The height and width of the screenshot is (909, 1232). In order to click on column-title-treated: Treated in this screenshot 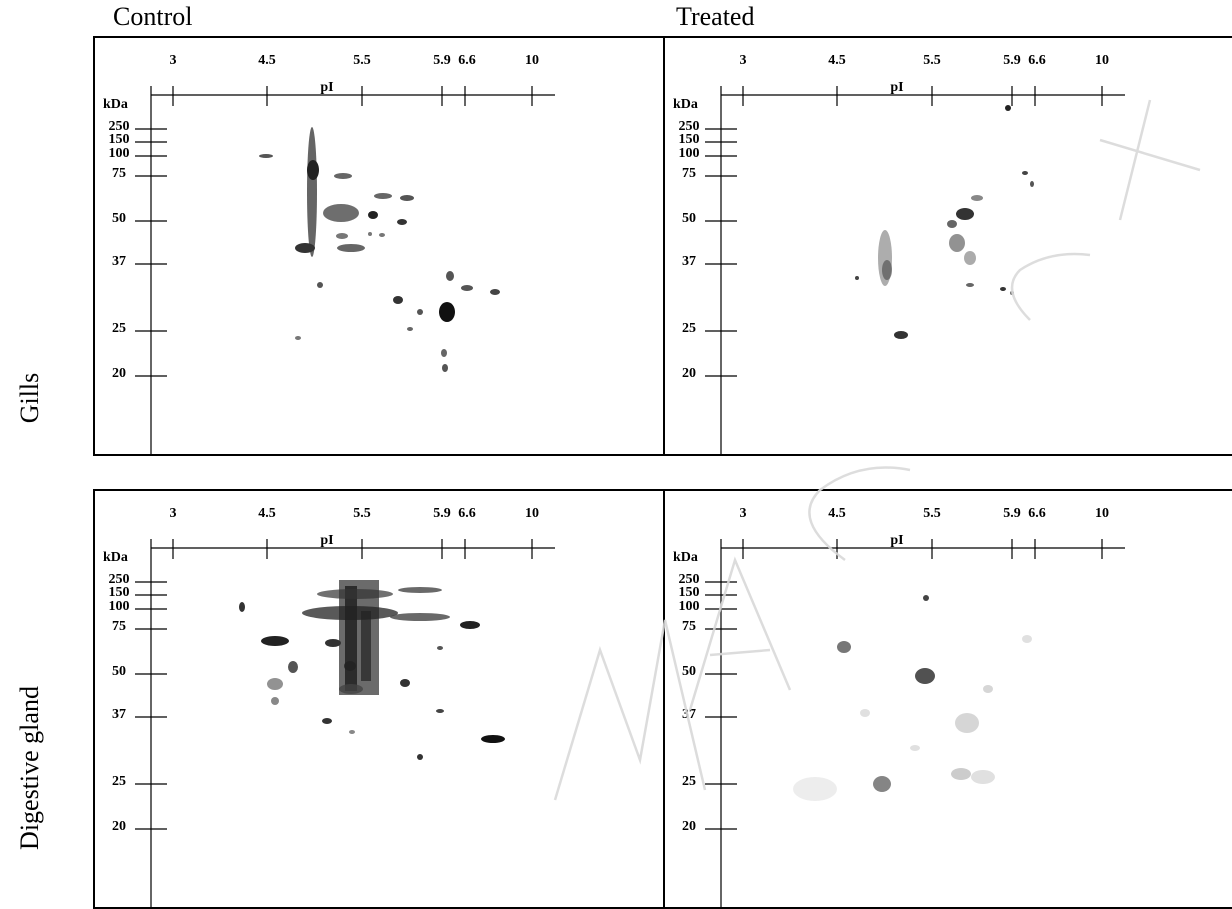, I will do `click(715, 16)`.